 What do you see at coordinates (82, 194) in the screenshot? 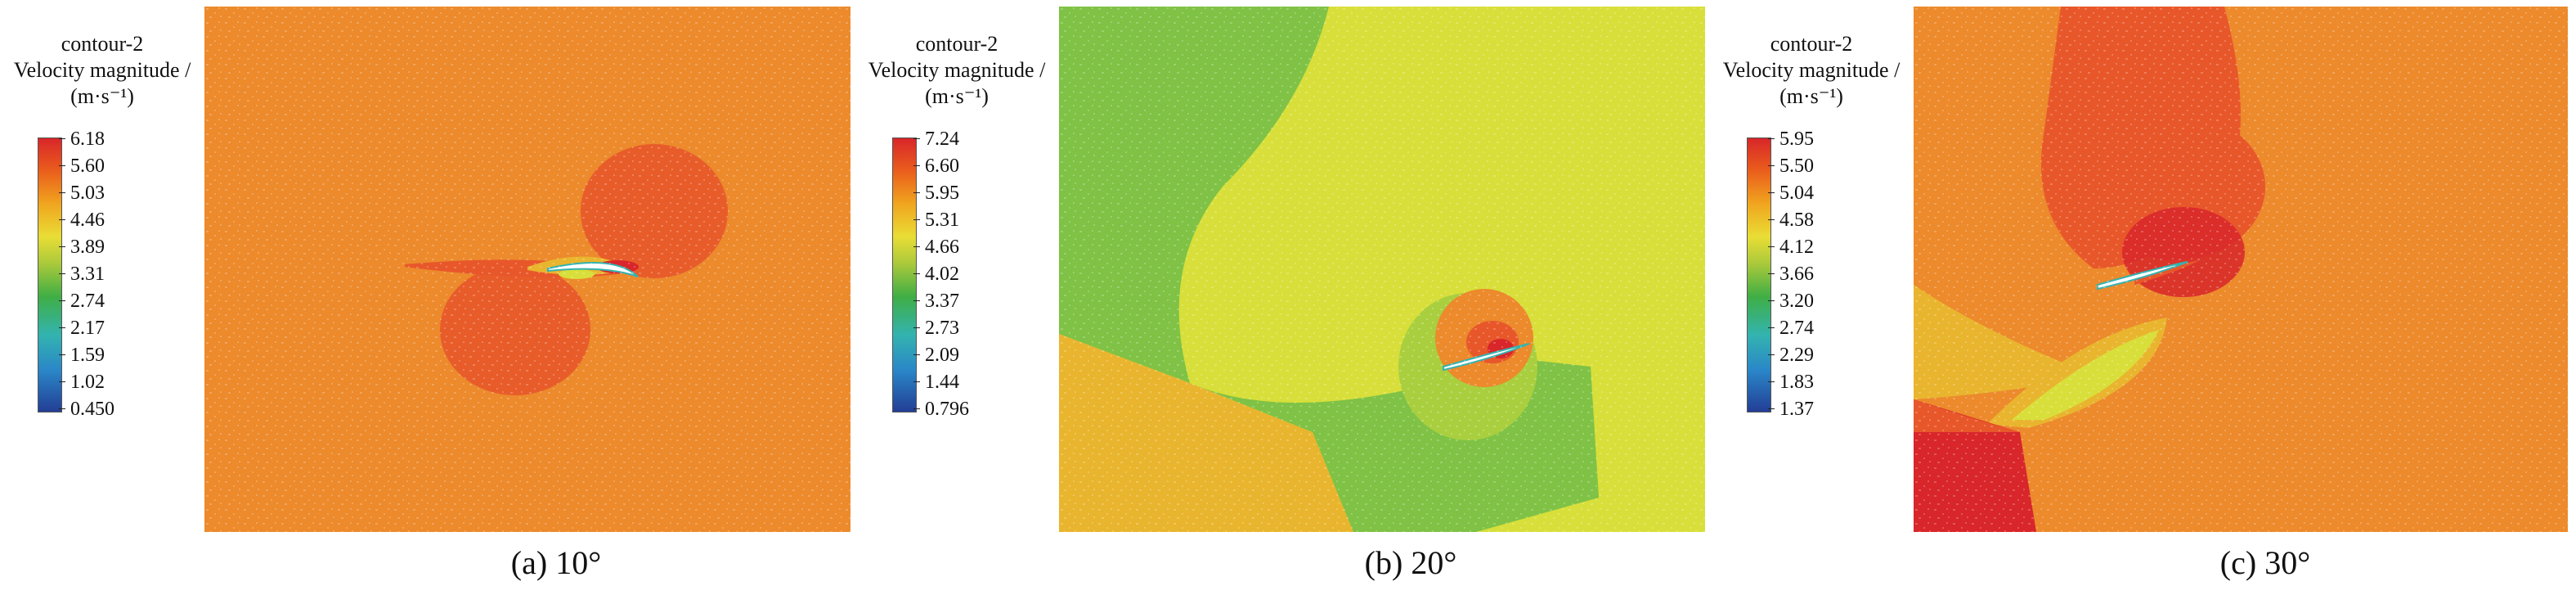
I see `tick-label: 5.03` at bounding box center [82, 194].